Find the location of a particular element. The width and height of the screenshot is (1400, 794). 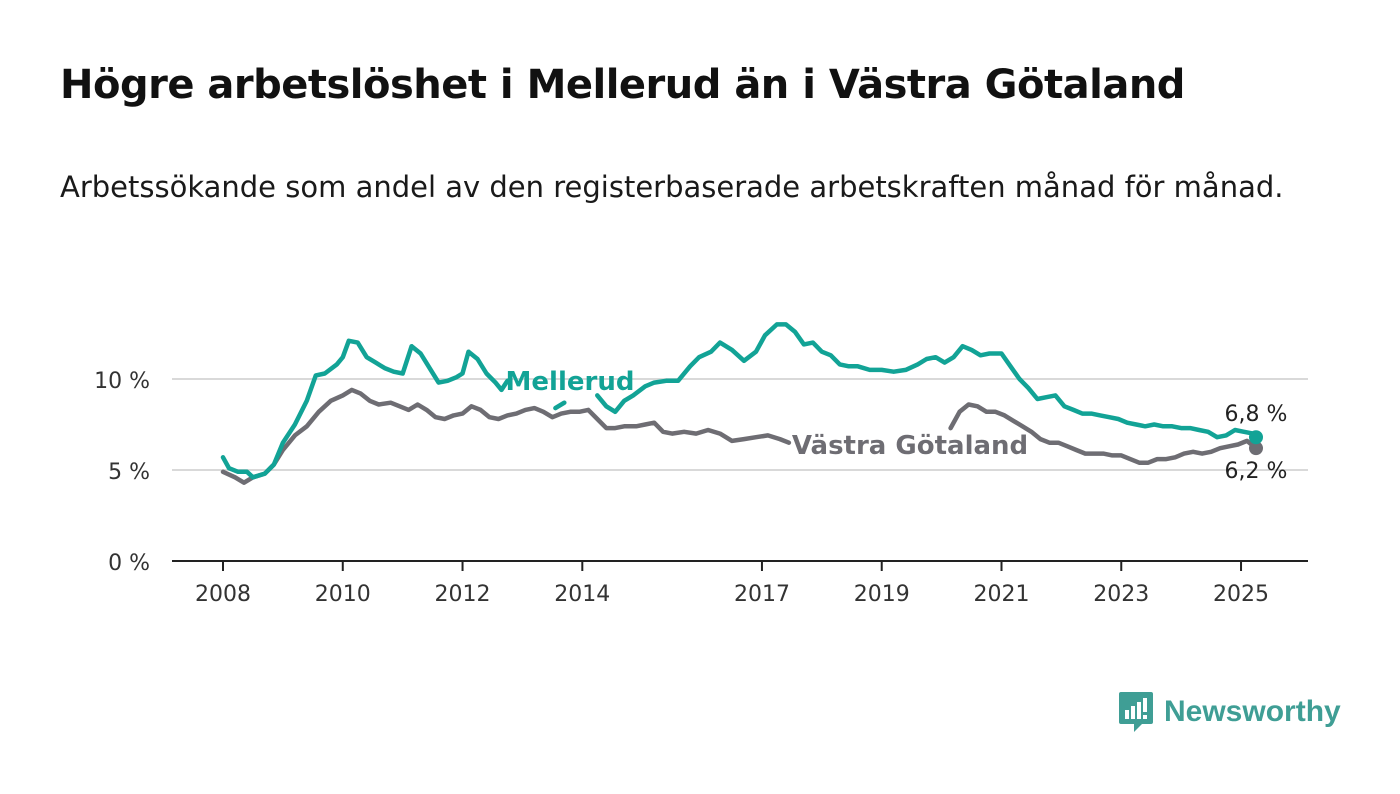

x-tick-label: 2021 is located at coordinates (1001, 594).